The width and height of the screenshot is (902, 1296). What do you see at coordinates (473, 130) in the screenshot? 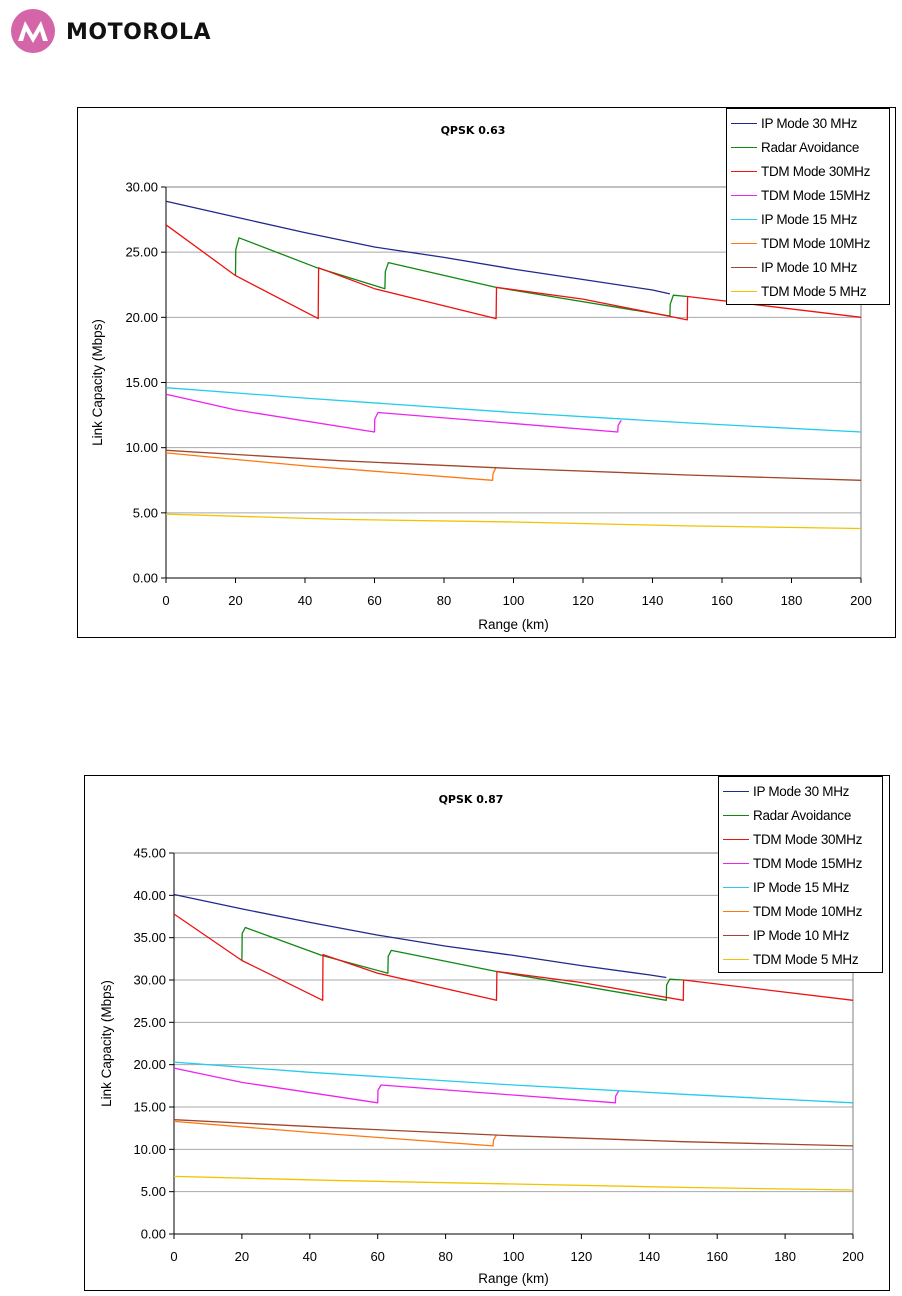
I see `chart-title: QPSK 0.63` at bounding box center [473, 130].